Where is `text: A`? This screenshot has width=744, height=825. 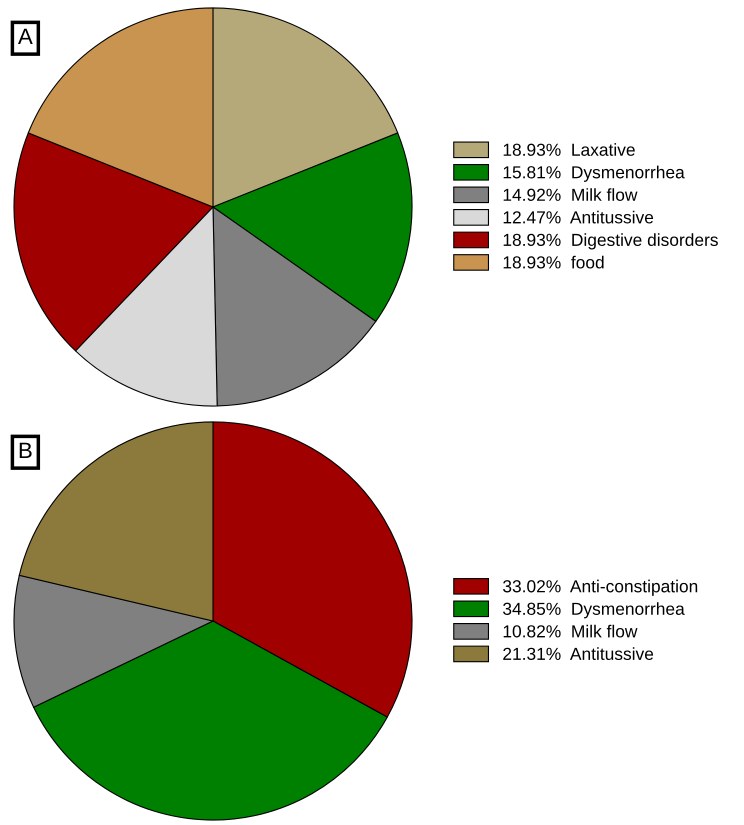
text: A is located at coordinates (25, 36).